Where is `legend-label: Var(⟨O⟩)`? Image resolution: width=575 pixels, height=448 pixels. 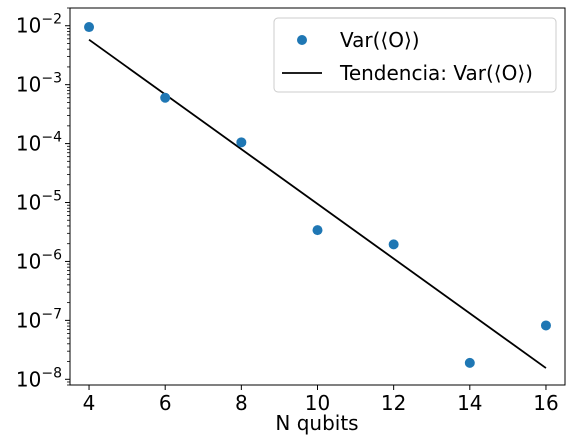
legend-label: Var(⟨O⟩) is located at coordinates (380, 40).